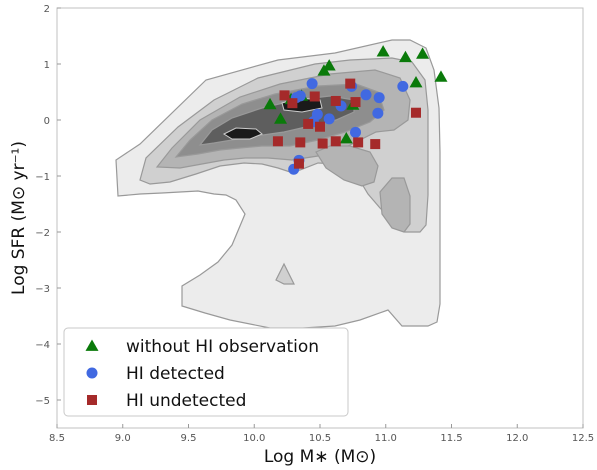 This screenshot has height=470, width=597. Describe the element at coordinates (186, 401) in the screenshot. I see `legend-label: HI undetected` at that location.